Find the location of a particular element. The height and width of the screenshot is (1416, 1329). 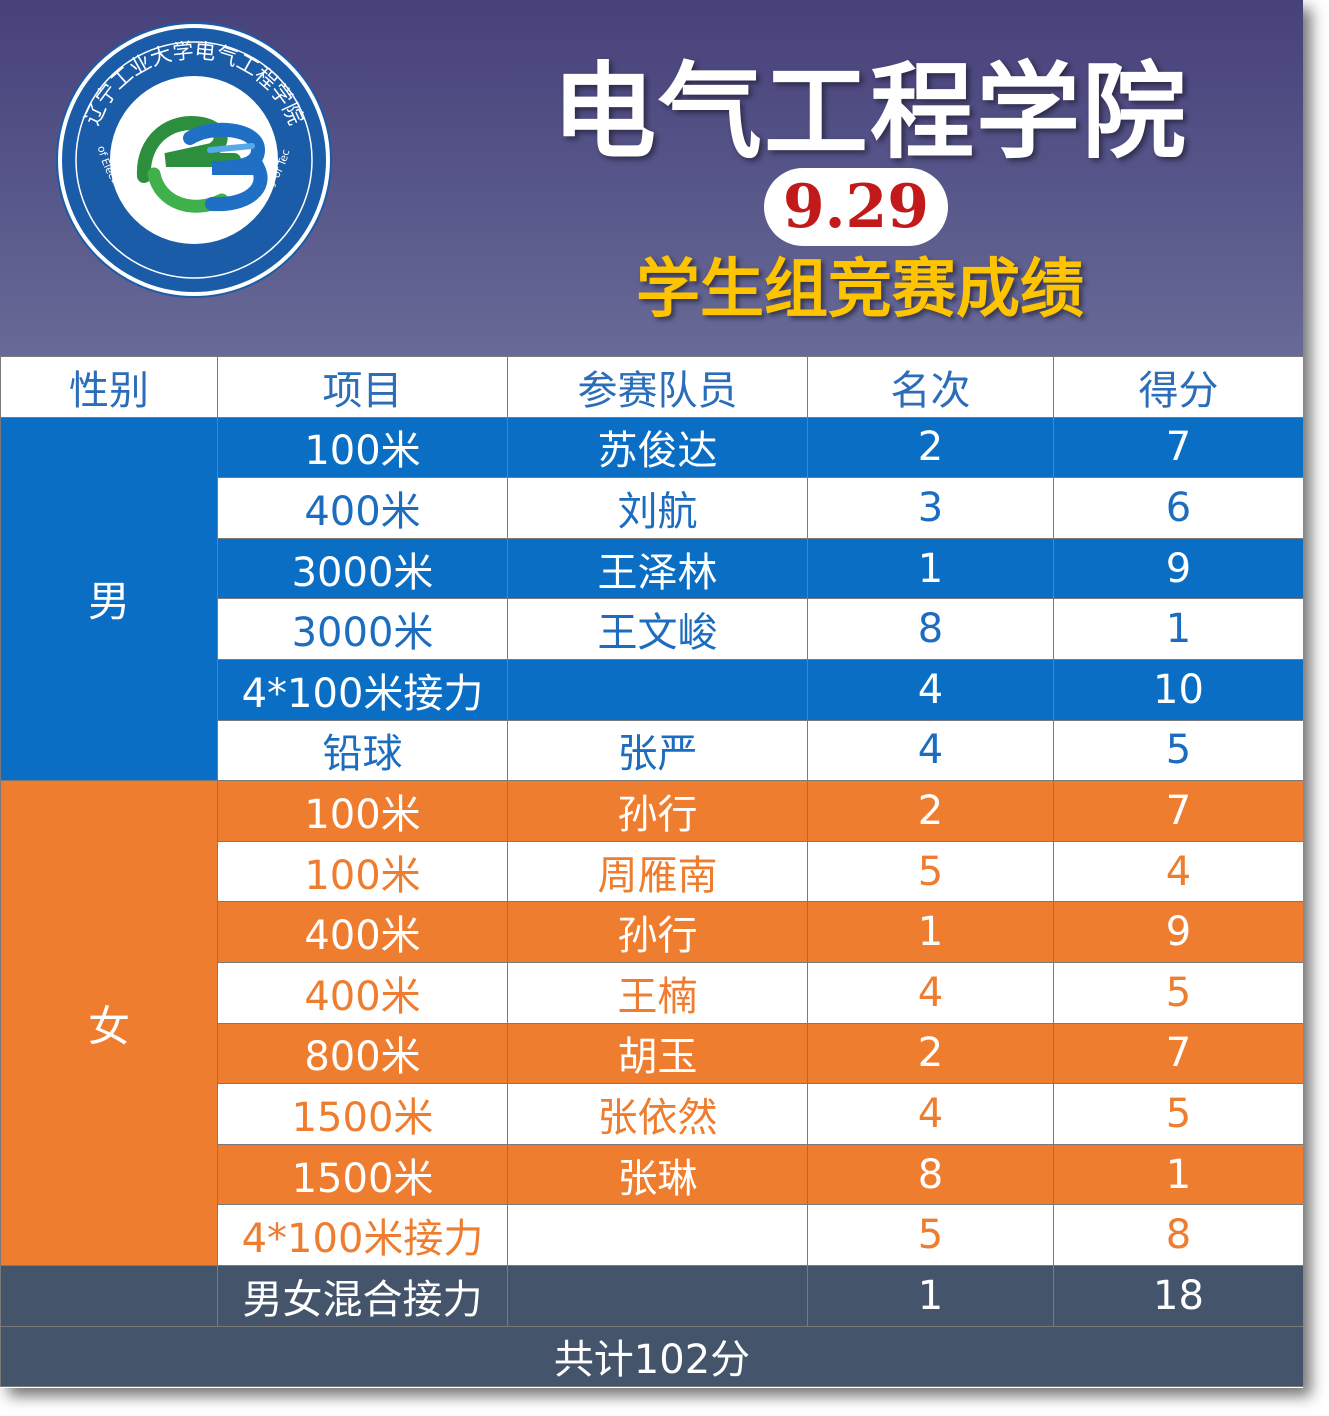

table-row: 400米 刘航 3 6 is located at coordinates (652, 508).